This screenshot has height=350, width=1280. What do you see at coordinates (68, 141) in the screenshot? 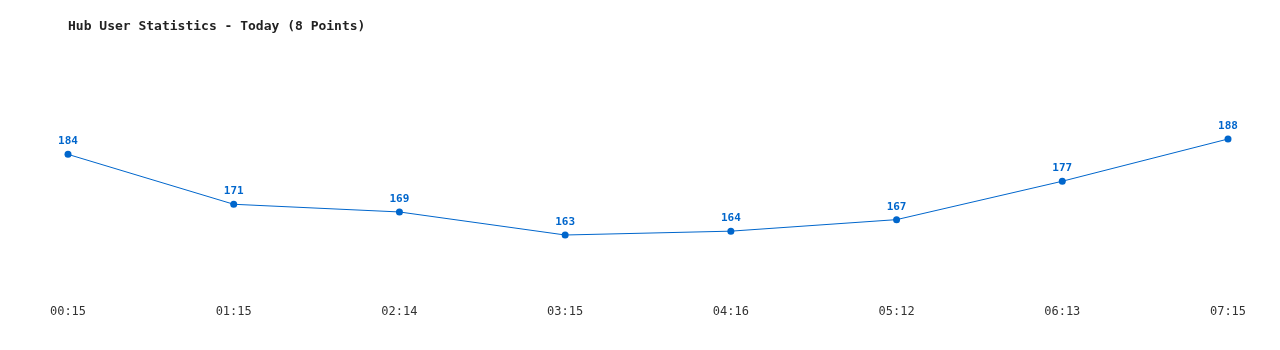
I see `data-label: 184` at bounding box center [68, 141].